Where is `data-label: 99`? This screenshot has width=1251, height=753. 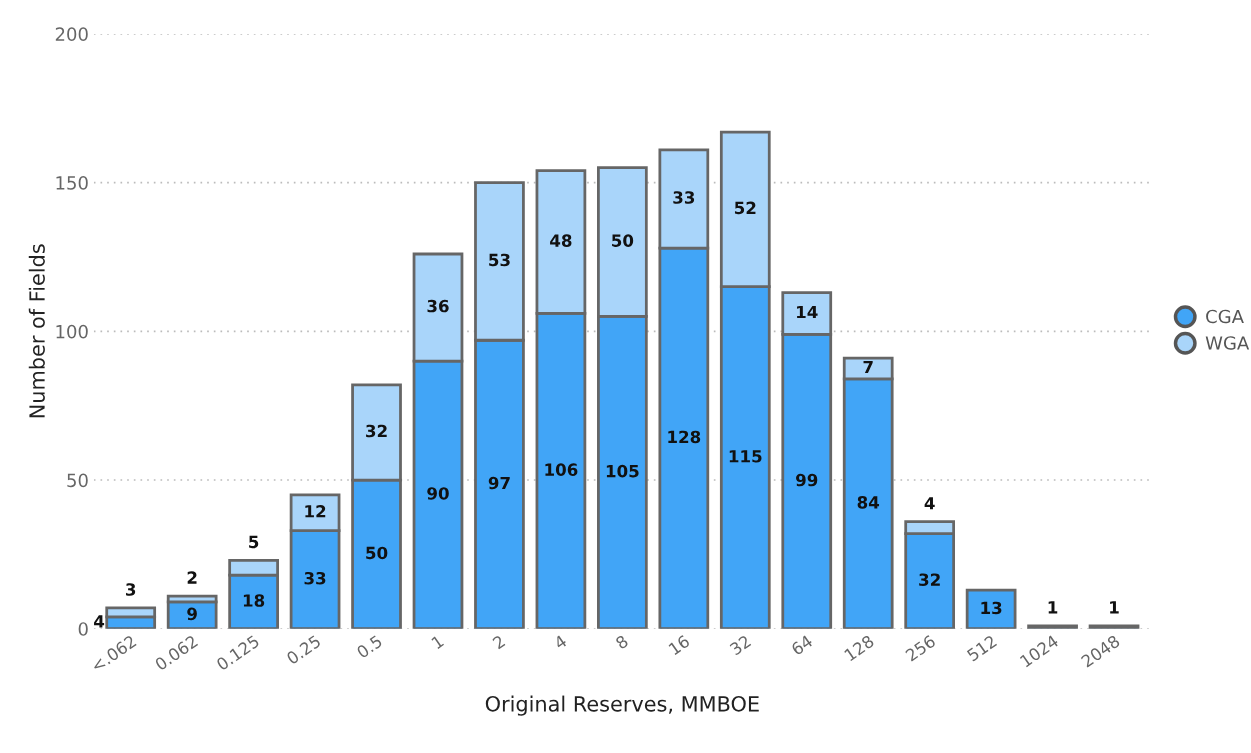 data-label: 99 is located at coordinates (807, 480).